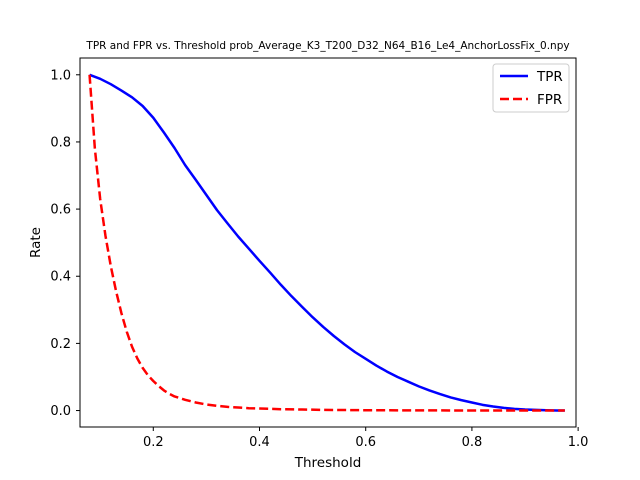 The image size is (640, 480). What do you see at coordinates (472, 442) in the screenshot?
I see `x-tick-label: 0.8` at bounding box center [472, 442].